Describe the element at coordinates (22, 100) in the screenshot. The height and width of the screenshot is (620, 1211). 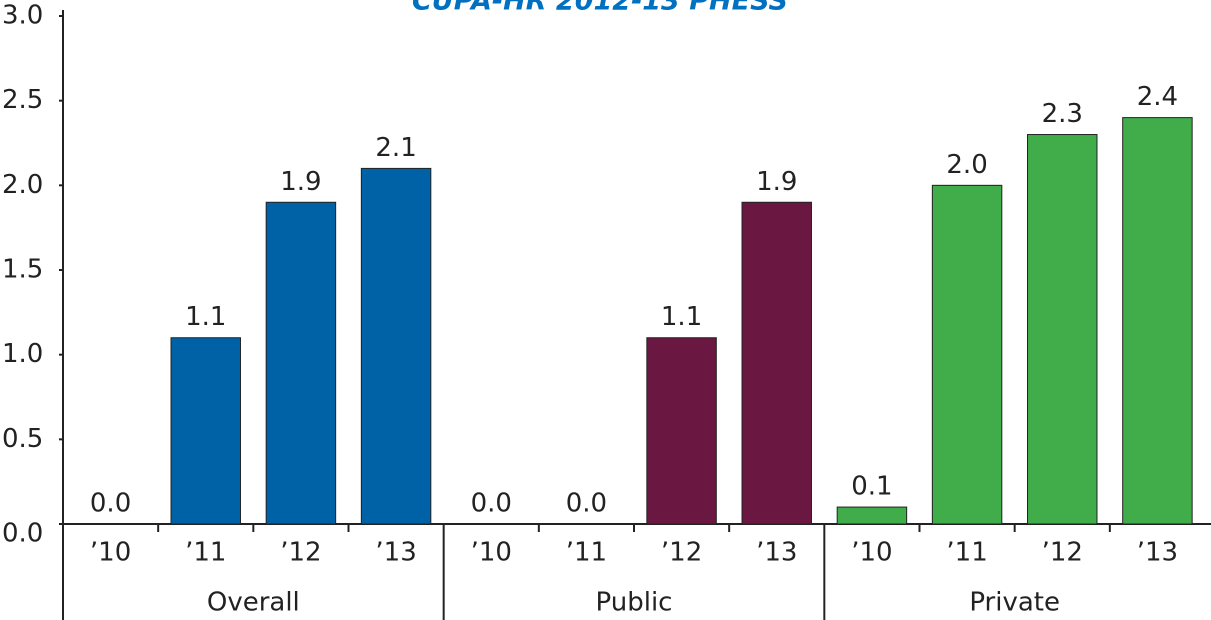
I see `y-tick-label: 2.5` at that location.